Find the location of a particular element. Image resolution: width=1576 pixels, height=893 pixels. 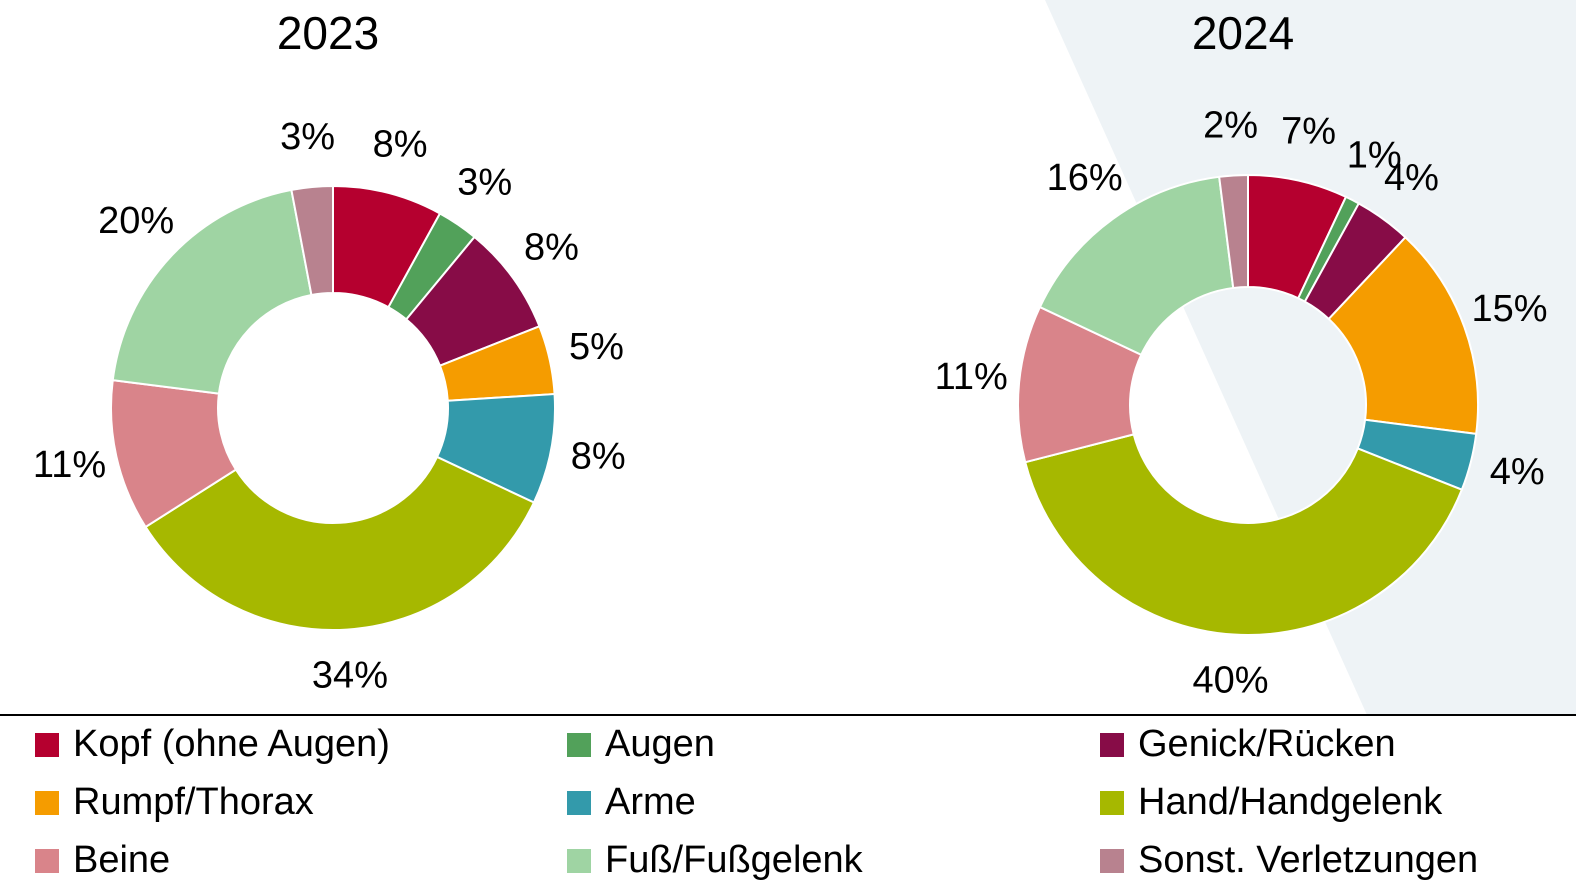

data-label: 40% is located at coordinates (1231, 680).